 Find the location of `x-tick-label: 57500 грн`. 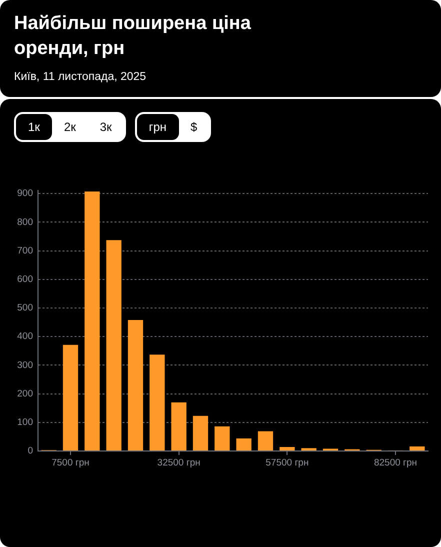

x-tick-label: 57500 грн is located at coordinates (287, 462).